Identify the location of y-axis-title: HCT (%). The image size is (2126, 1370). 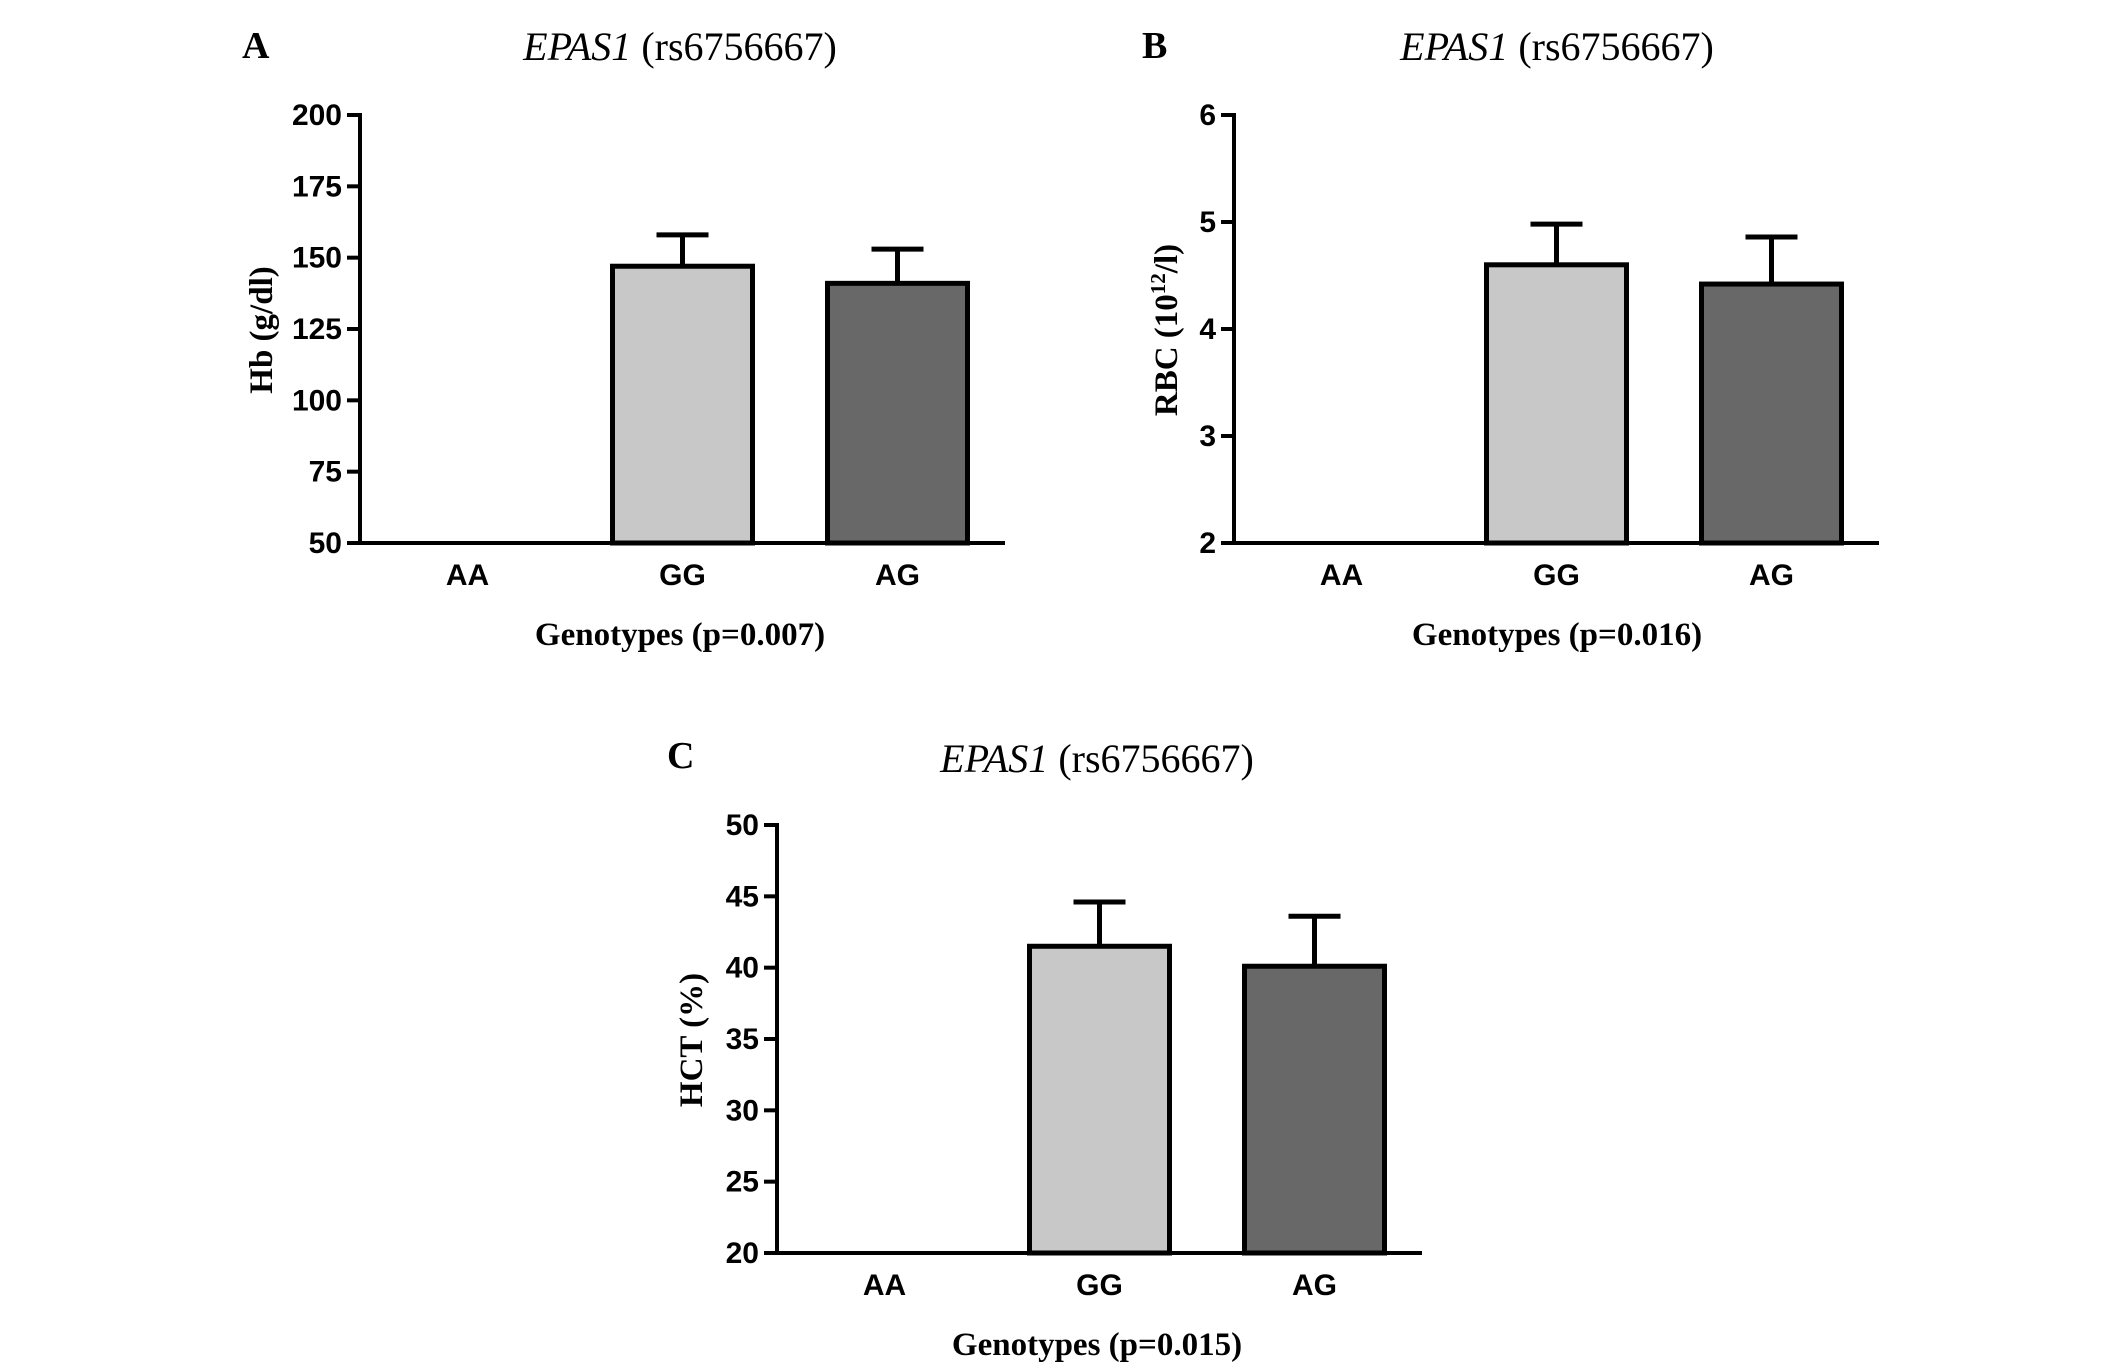
(692, 1040).